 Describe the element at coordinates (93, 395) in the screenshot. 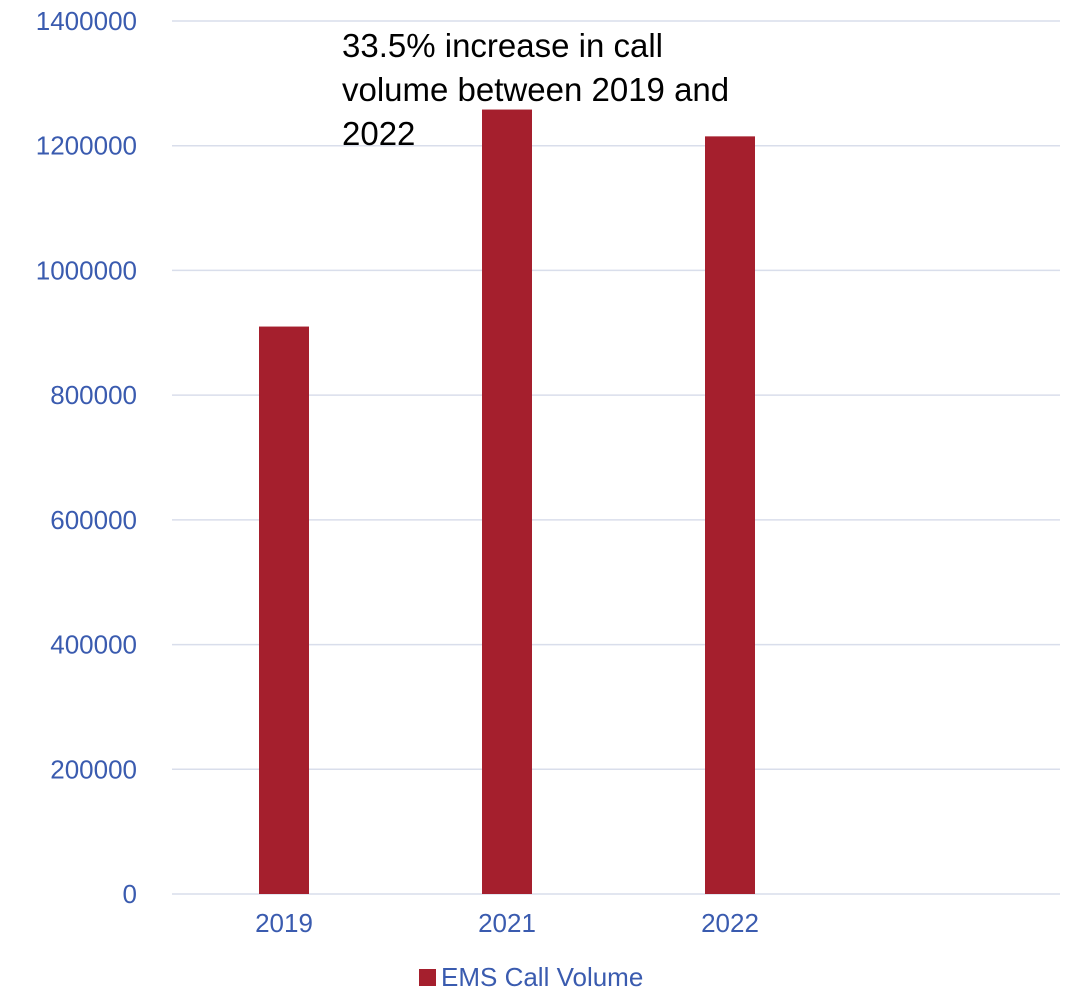

I see `y-tick-label: 800000` at that location.